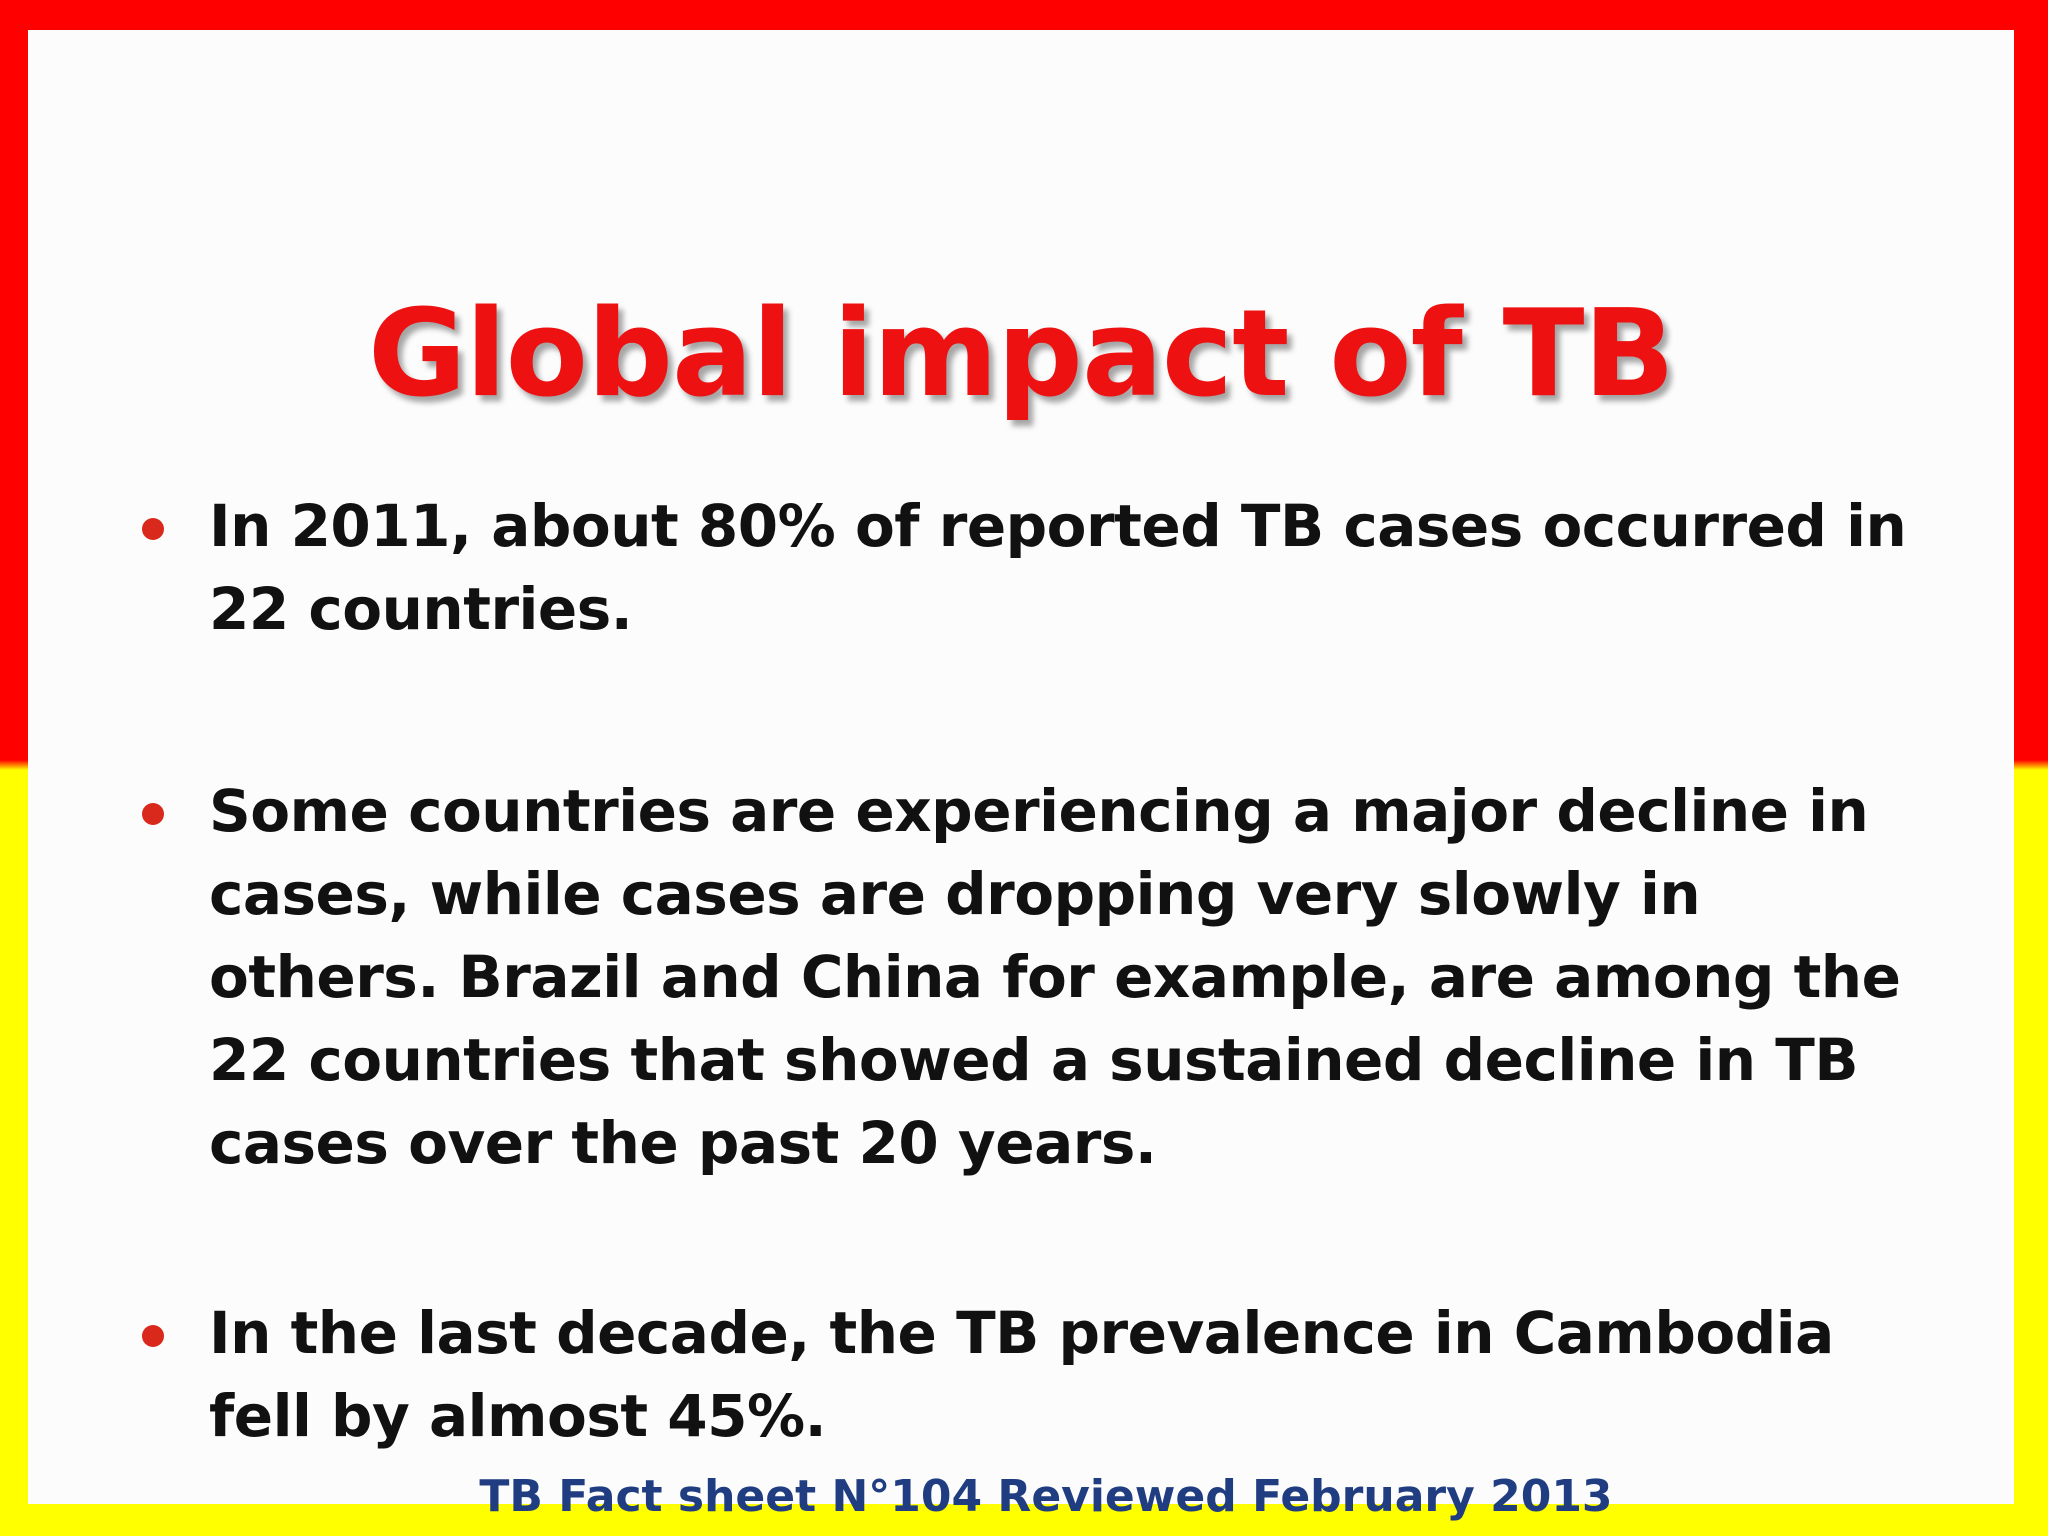 This screenshot has width=2048, height=1536. What do you see at coordinates (1021, 354) in the screenshot?
I see `slide-title: Global impact of TB` at bounding box center [1021, 354].